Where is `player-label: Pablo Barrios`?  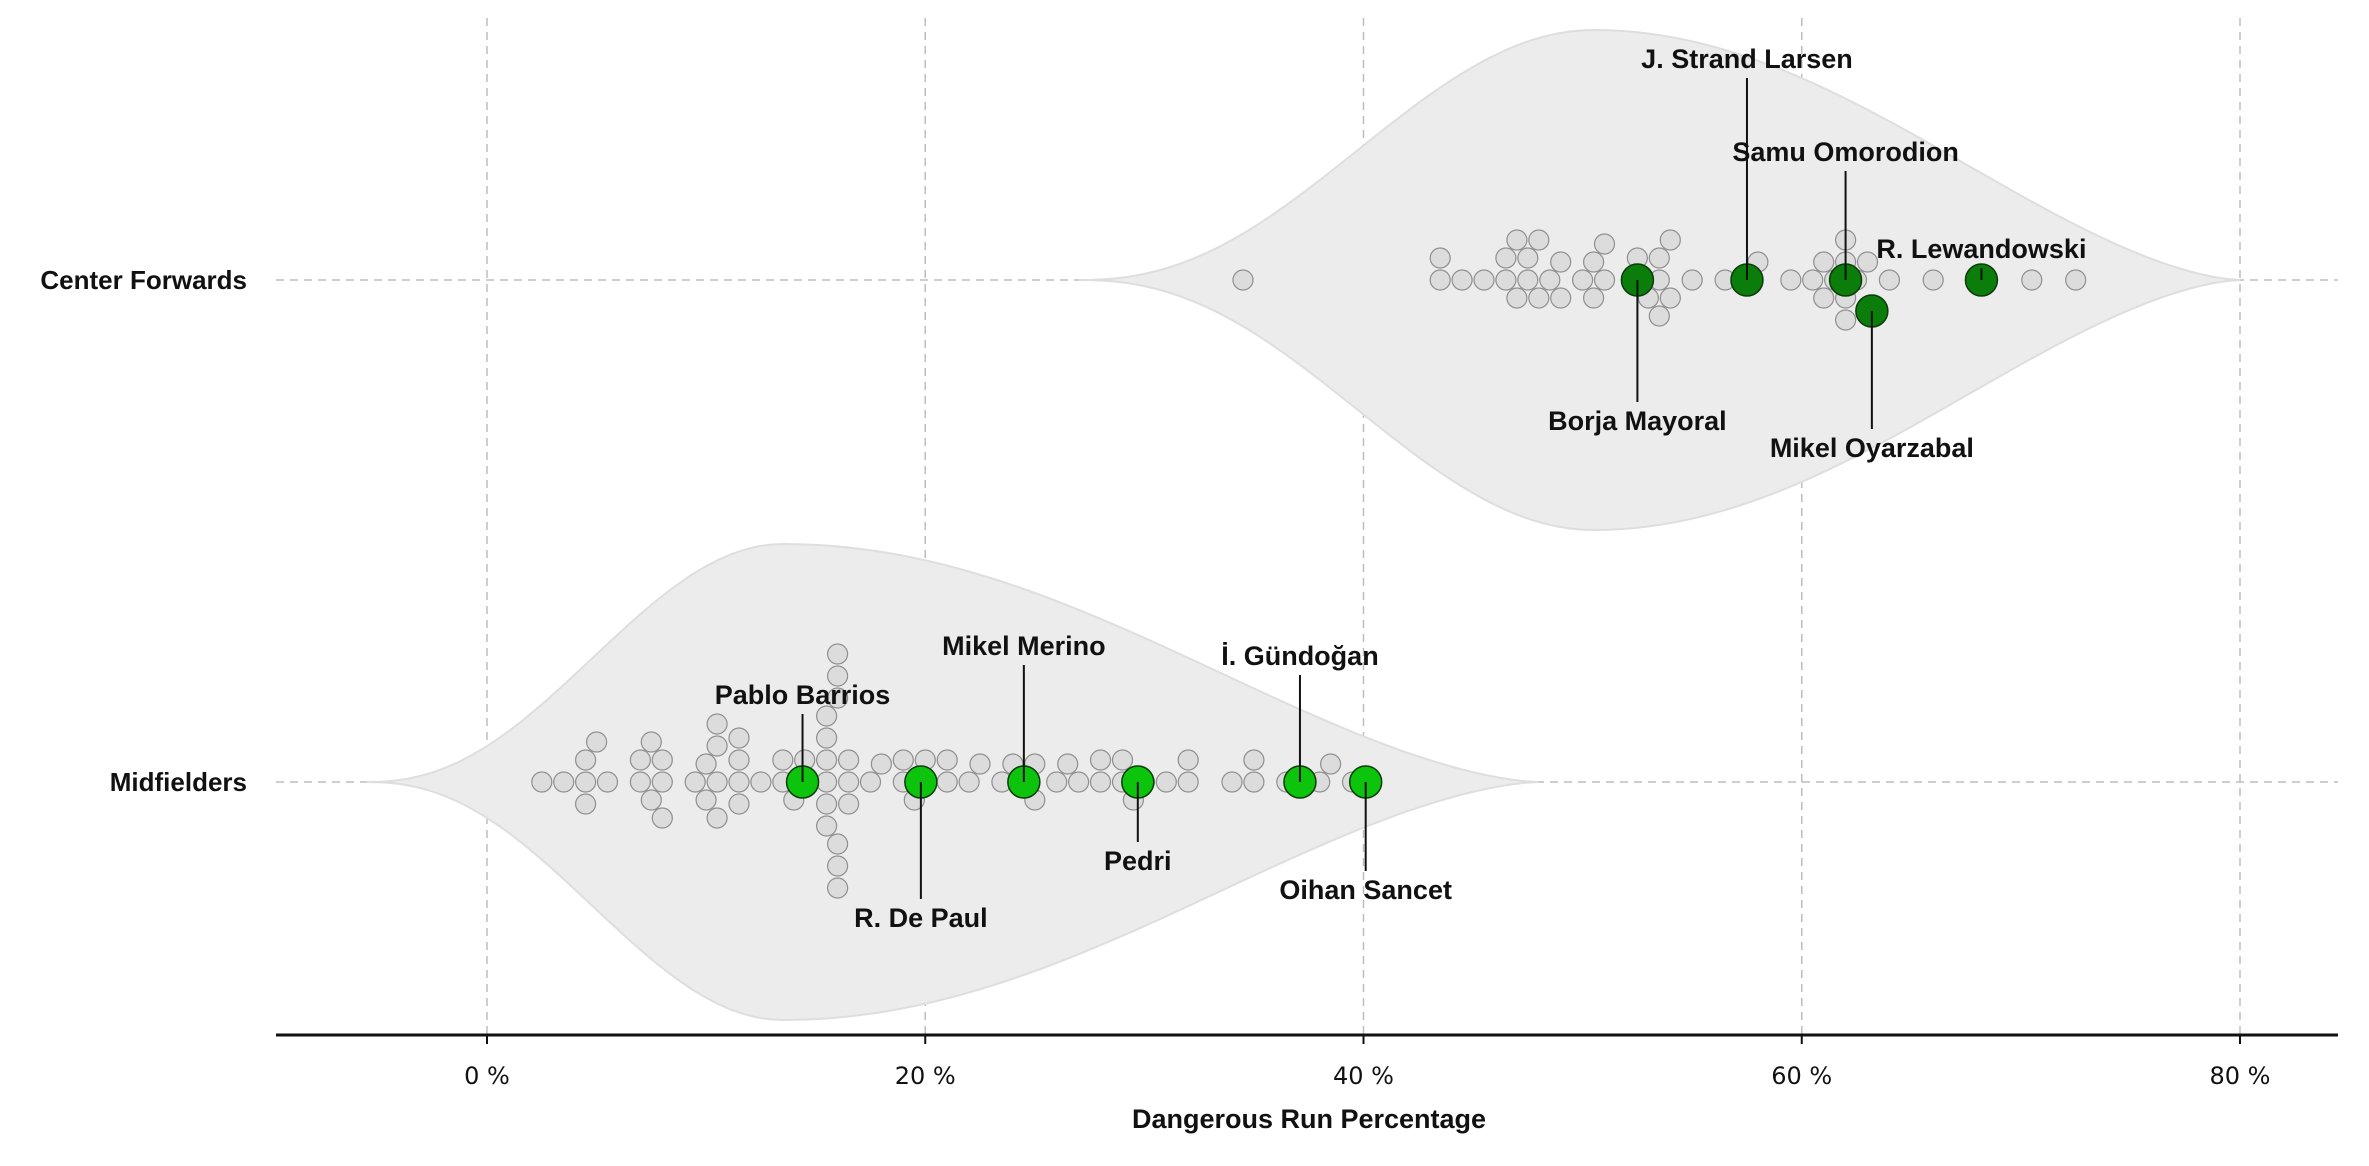 player-label: Pablo Barrios is located at coordinates (803, 695).